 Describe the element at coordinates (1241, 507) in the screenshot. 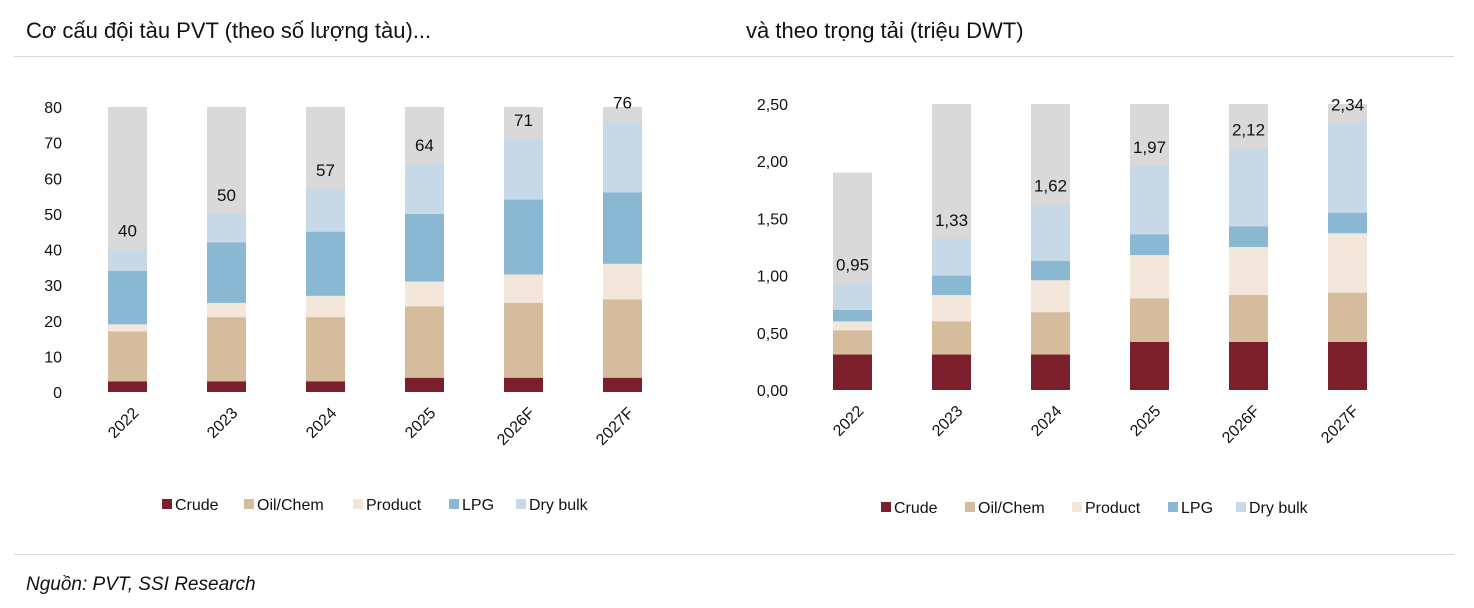

I see `dwt-legend-swatch-dry-bulk` at that location.